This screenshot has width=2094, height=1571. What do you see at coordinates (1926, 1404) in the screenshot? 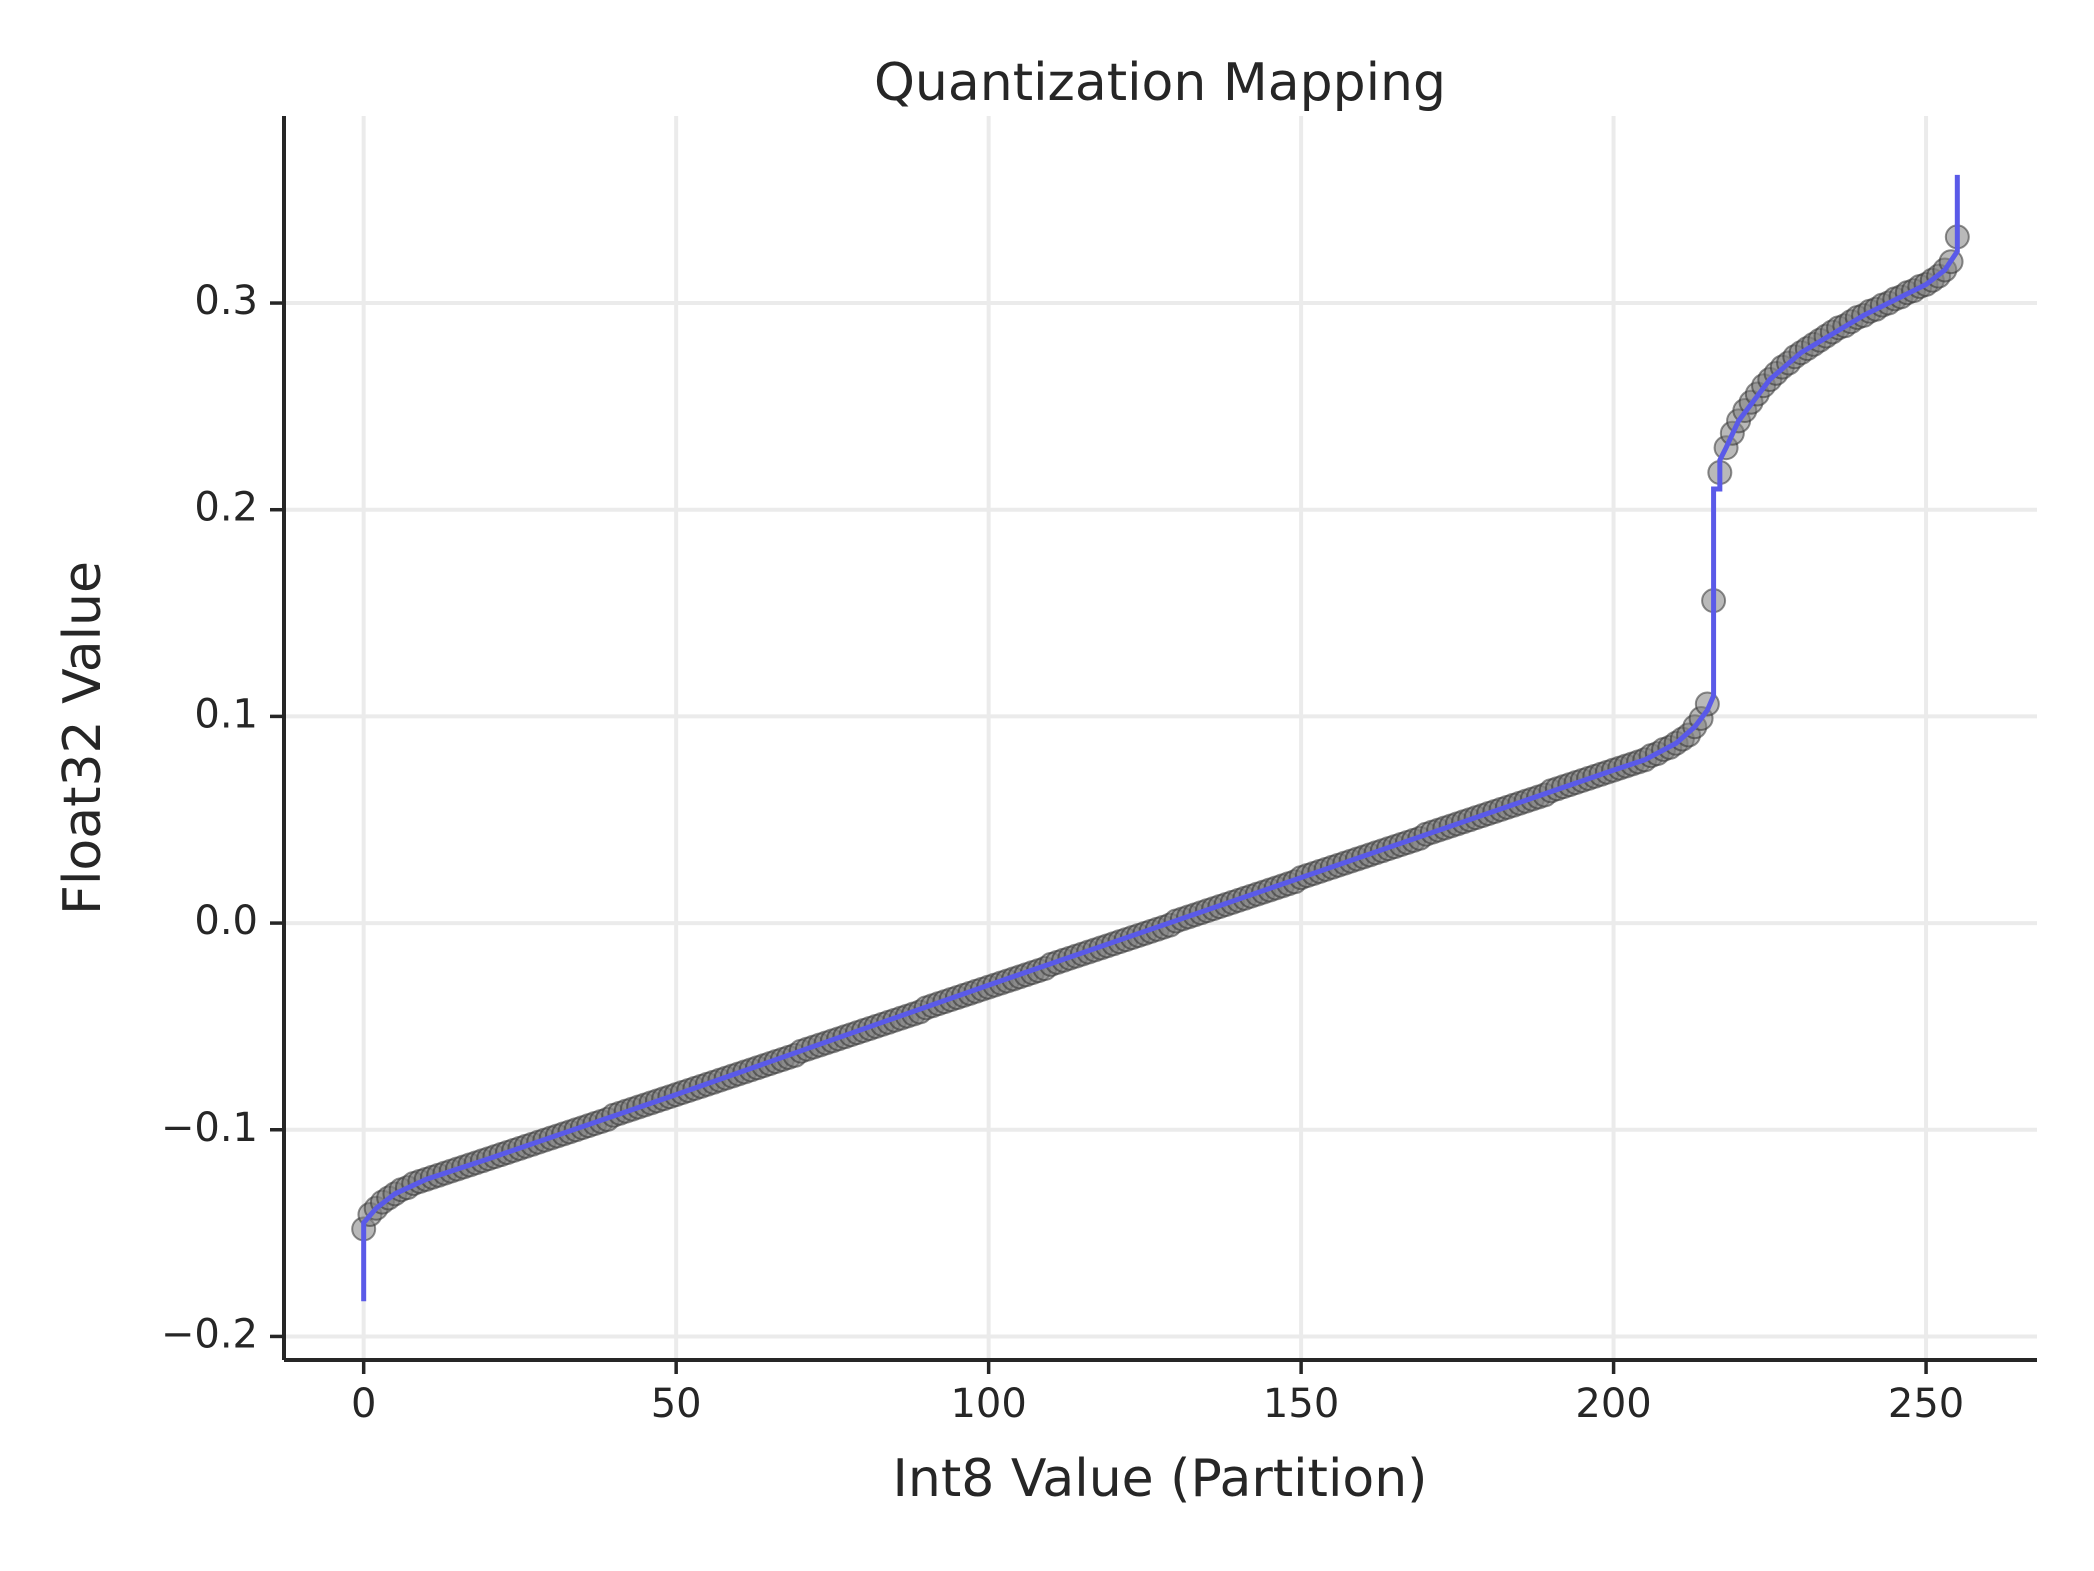
I see `x-tick-label: 250` at bounding box center [1926, 1404].